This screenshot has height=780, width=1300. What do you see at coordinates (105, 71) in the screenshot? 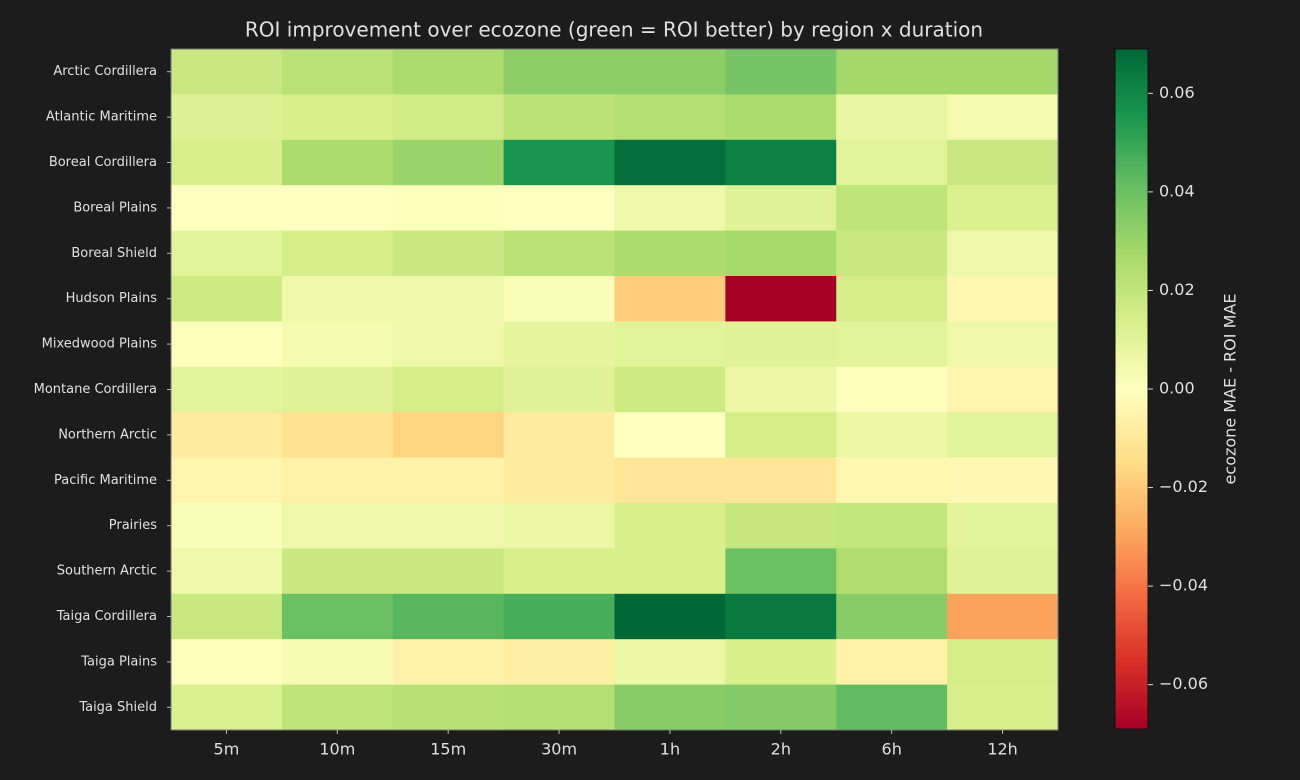
I see `y-tick-label: Arctic Cordillera` at bounding box center [105, 71].